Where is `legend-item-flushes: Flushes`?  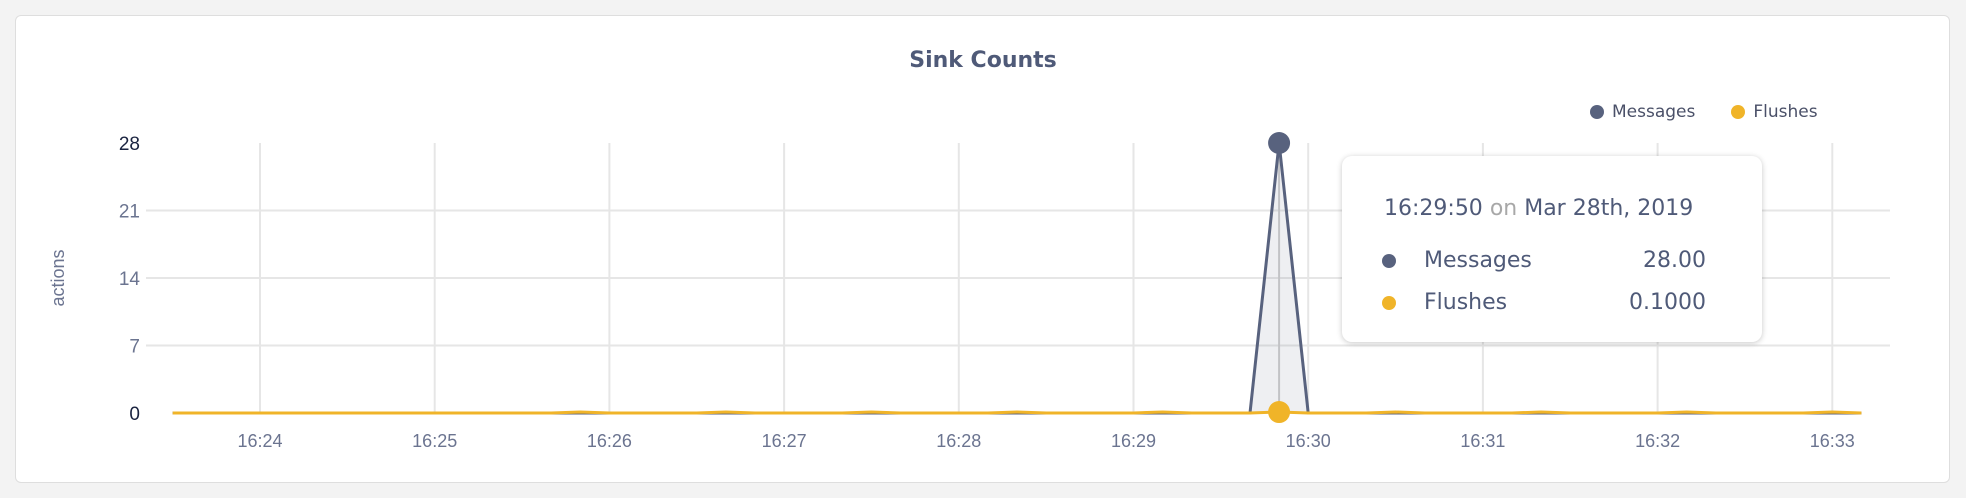 legend-item-flushes: Flushes is located at coordinates (1774, 112).